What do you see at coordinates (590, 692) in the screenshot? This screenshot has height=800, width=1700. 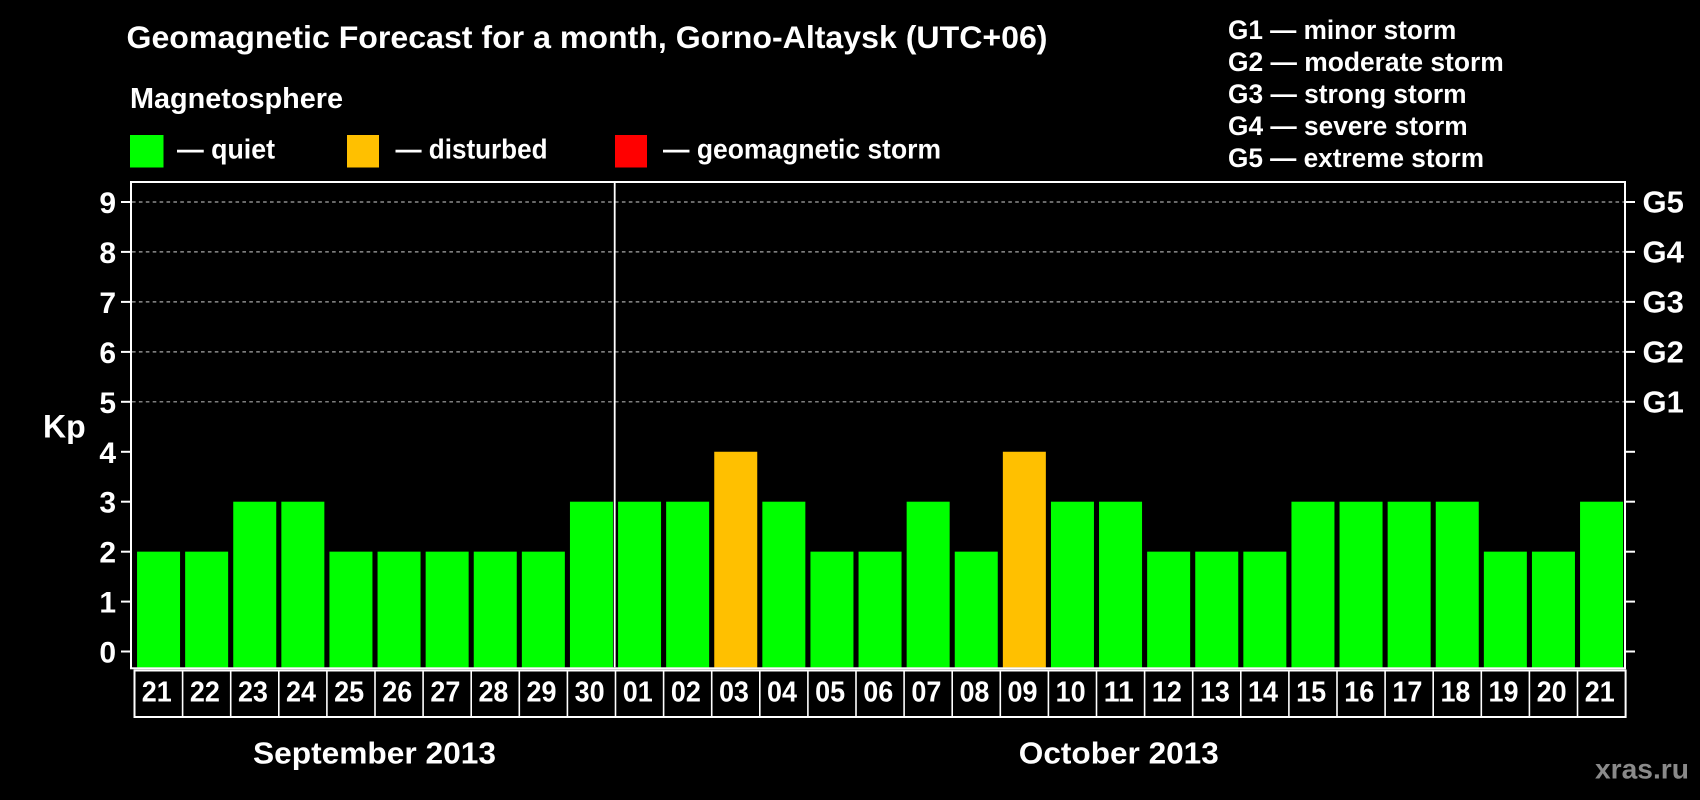 I see `svg-text: 30` at bounding box center [590, 692].